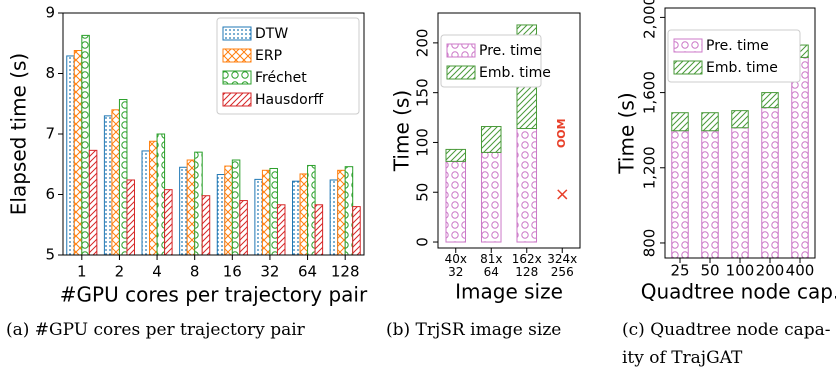  I want to click on y-axis-label: Elapsed time (s), so click(19, 134).